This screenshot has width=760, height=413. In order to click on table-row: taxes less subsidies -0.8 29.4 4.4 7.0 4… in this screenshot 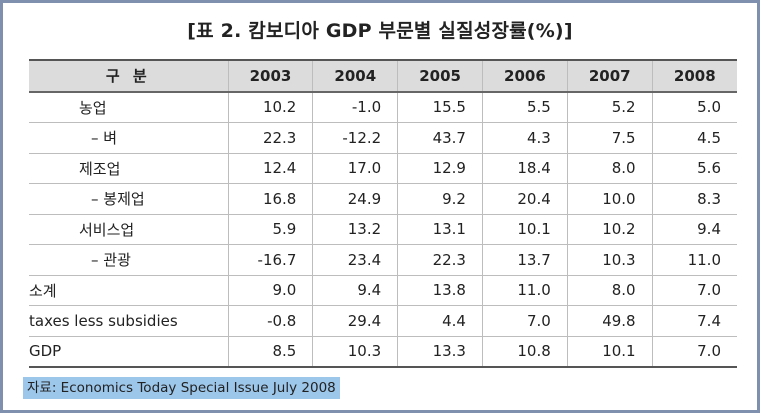, I will do `click(383, 321)`.